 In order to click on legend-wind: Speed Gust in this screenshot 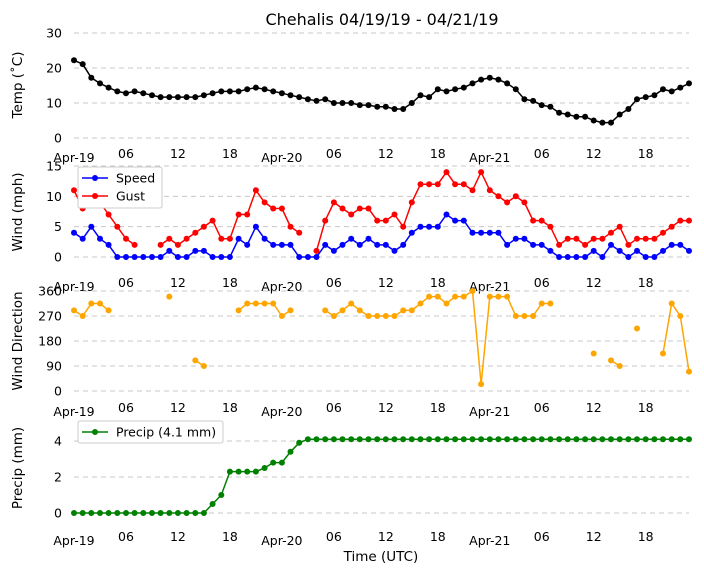, I will do `click(120, 187)`.